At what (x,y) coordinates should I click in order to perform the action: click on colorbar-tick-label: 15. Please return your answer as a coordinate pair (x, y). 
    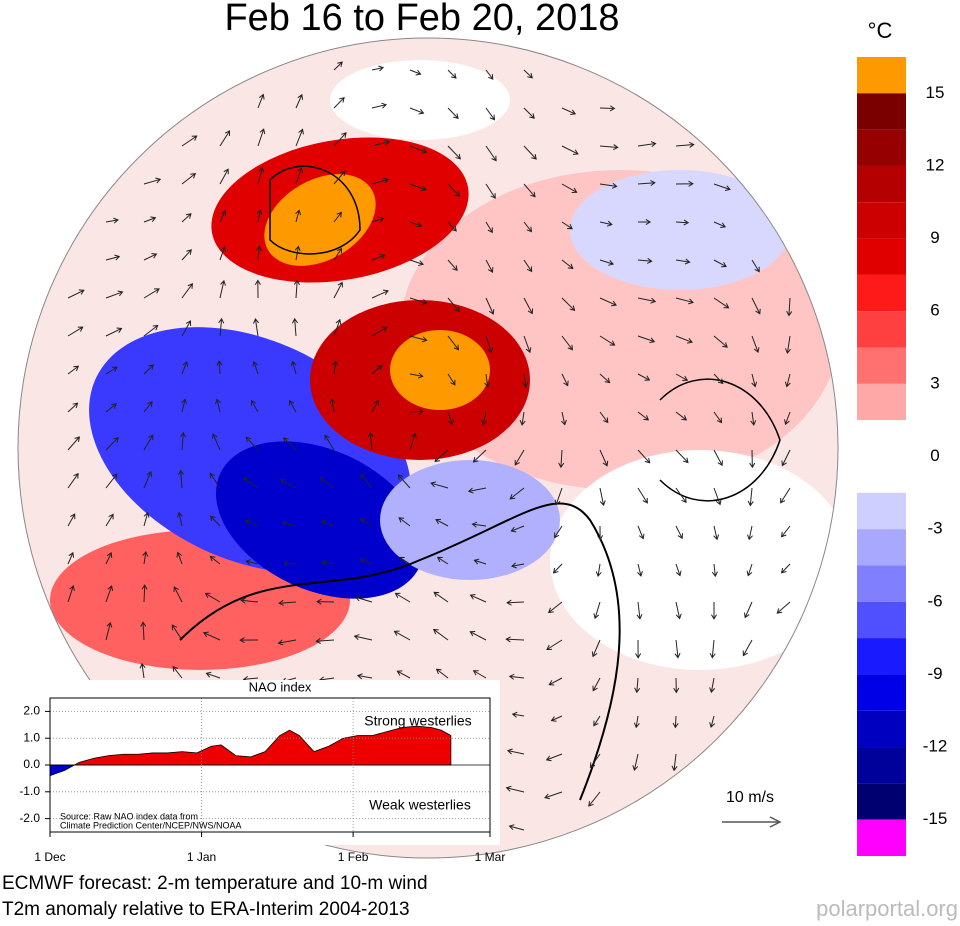
    Looking at the image, I should click on (935, 92).